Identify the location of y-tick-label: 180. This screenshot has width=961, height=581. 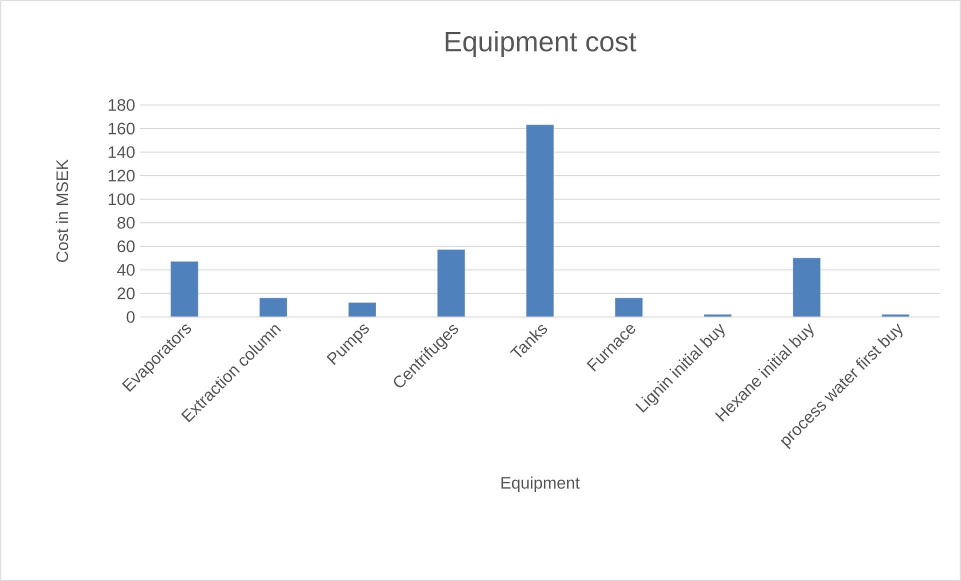
(121, 105).